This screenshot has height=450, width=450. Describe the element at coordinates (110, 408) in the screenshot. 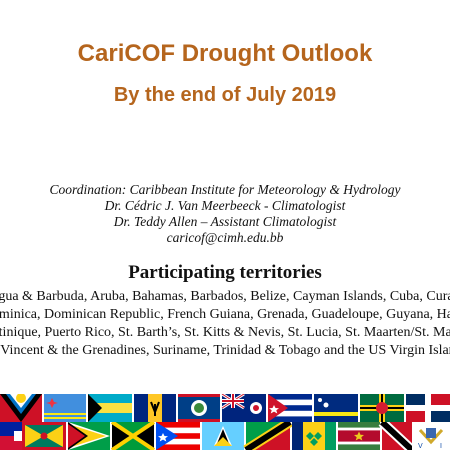

I see `bahamas-flag` at that location.